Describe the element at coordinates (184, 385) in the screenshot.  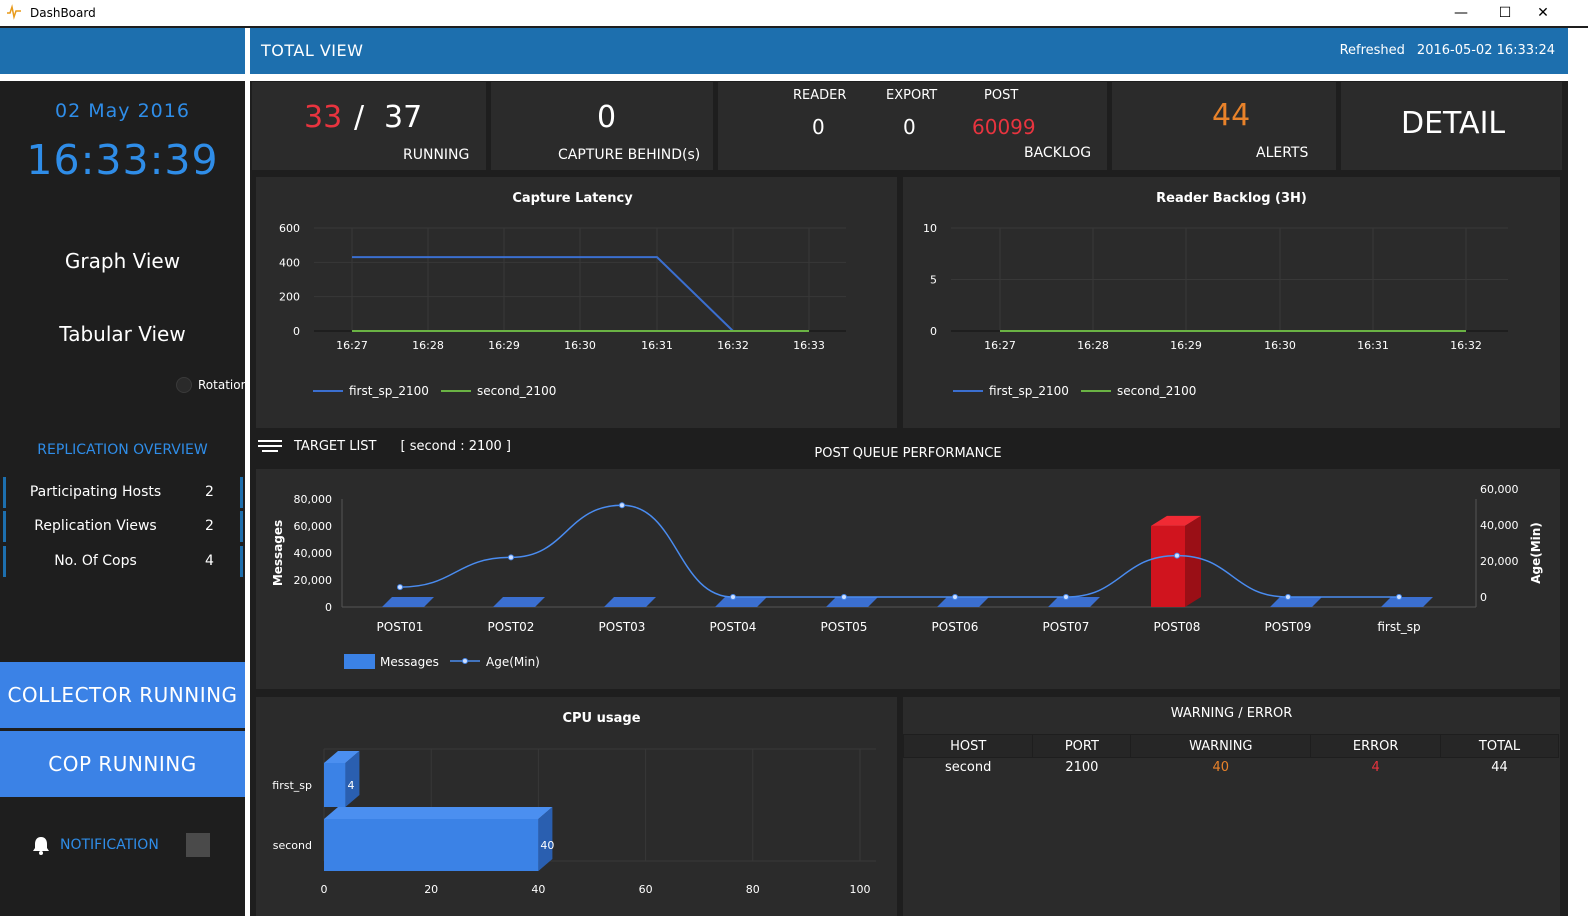
I see `toggle-icon` at that location.